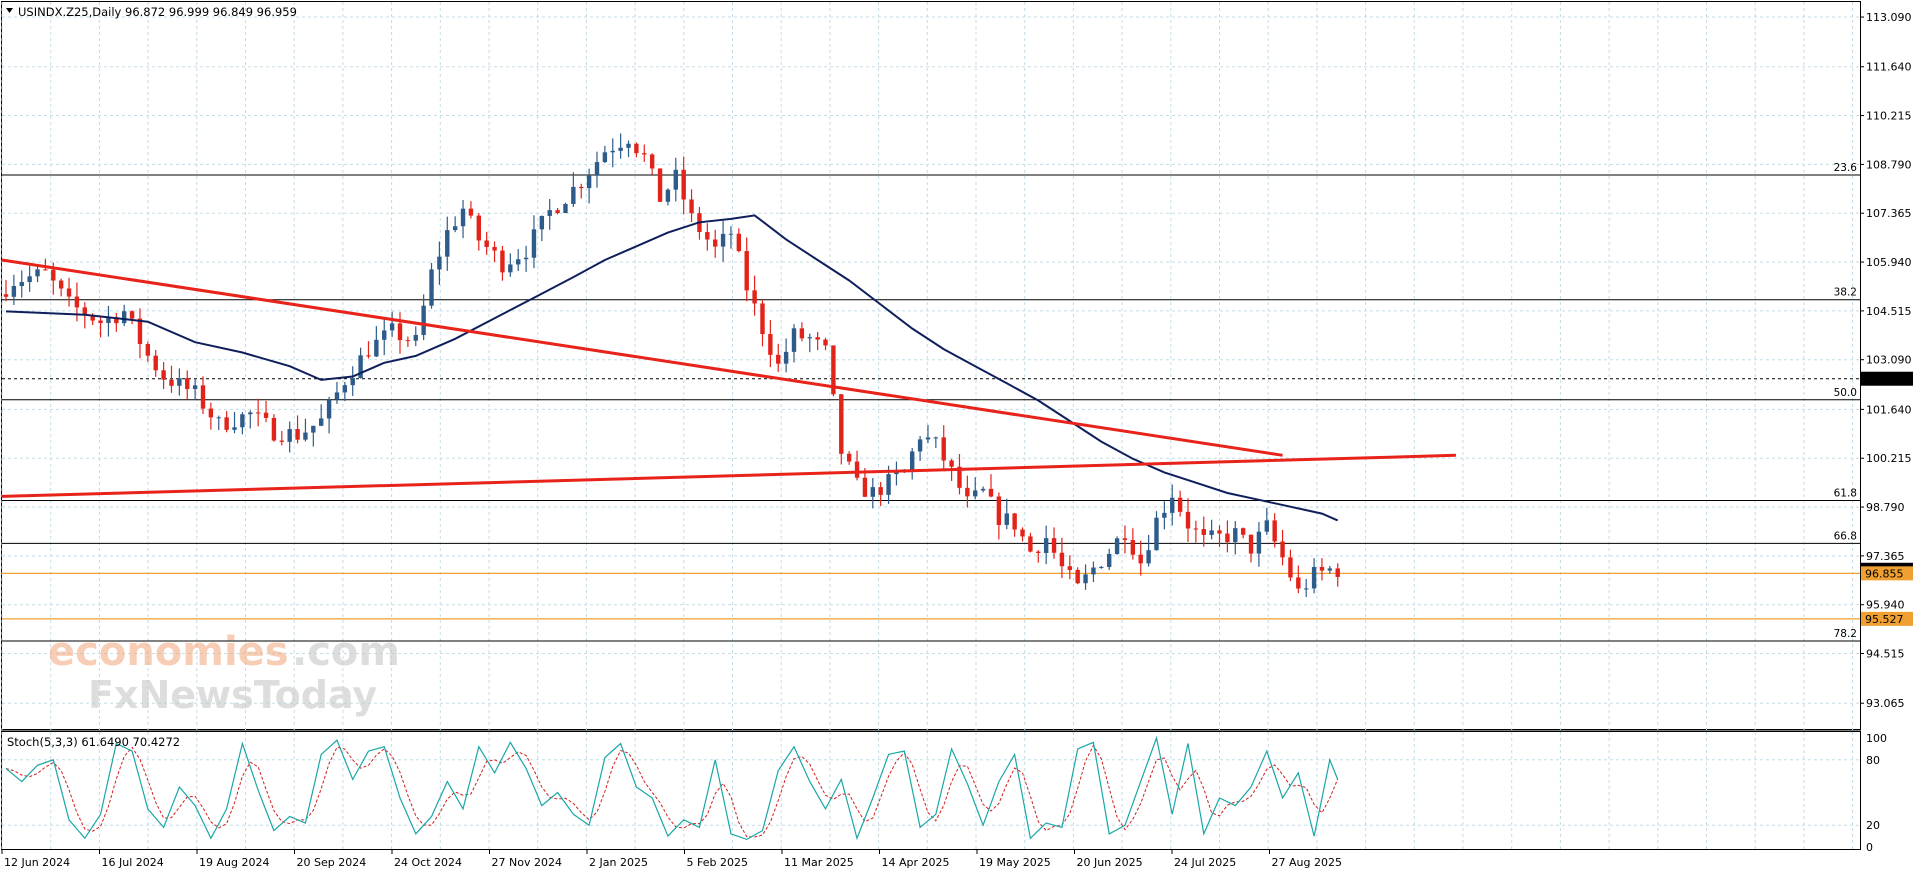  What do you see at coordinates (211, 12) in the screenshot?
I see `ohlc-values: 96.872 96.999 96.849 96.959` at bounding box center [211, 12].